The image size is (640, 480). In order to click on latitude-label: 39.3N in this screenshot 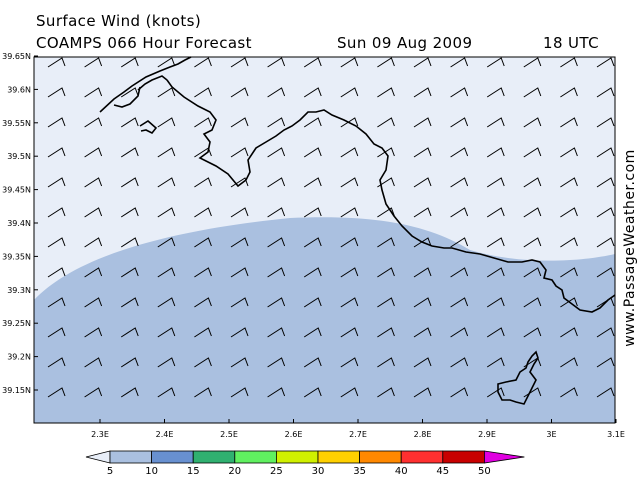, I will do `click(19, 290)`.